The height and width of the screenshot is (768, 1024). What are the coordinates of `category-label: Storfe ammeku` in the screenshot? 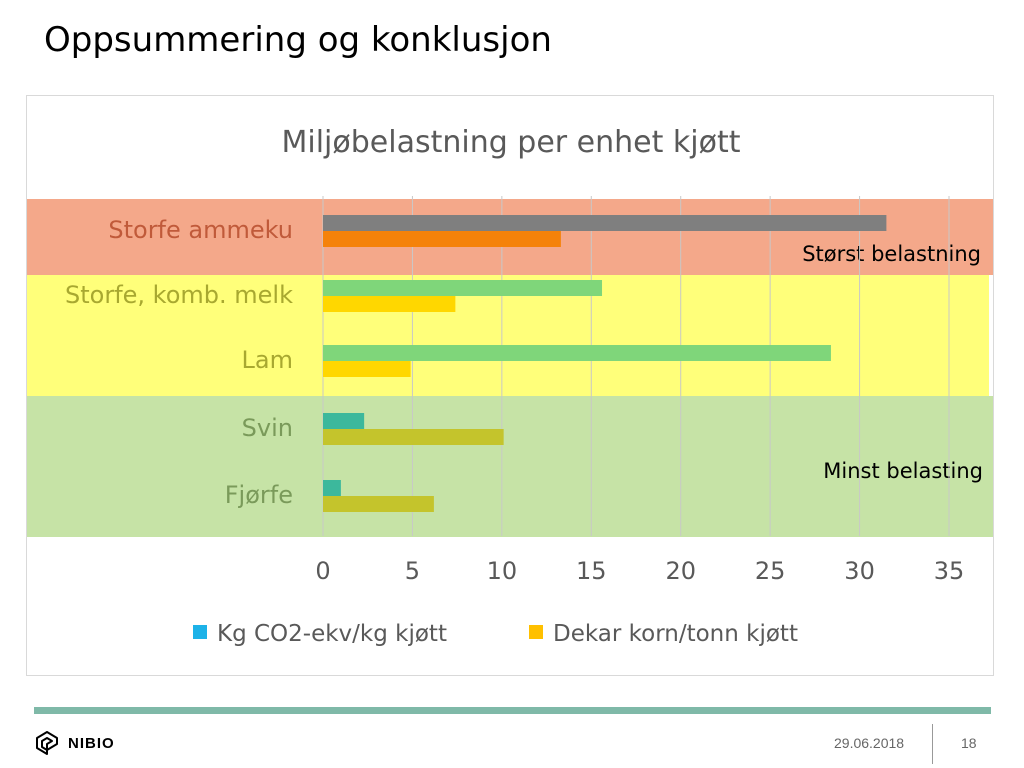 It's located at (200, 230).